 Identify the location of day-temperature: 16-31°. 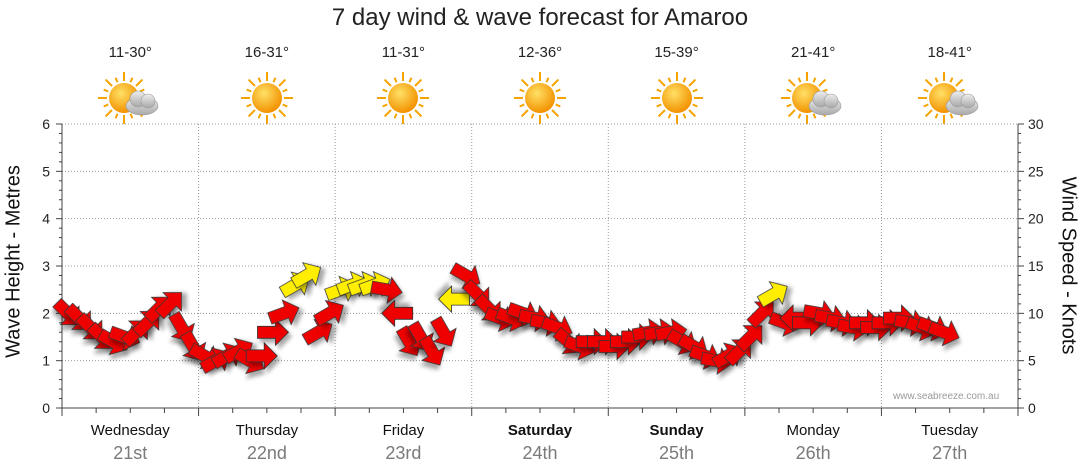
(267, 52).